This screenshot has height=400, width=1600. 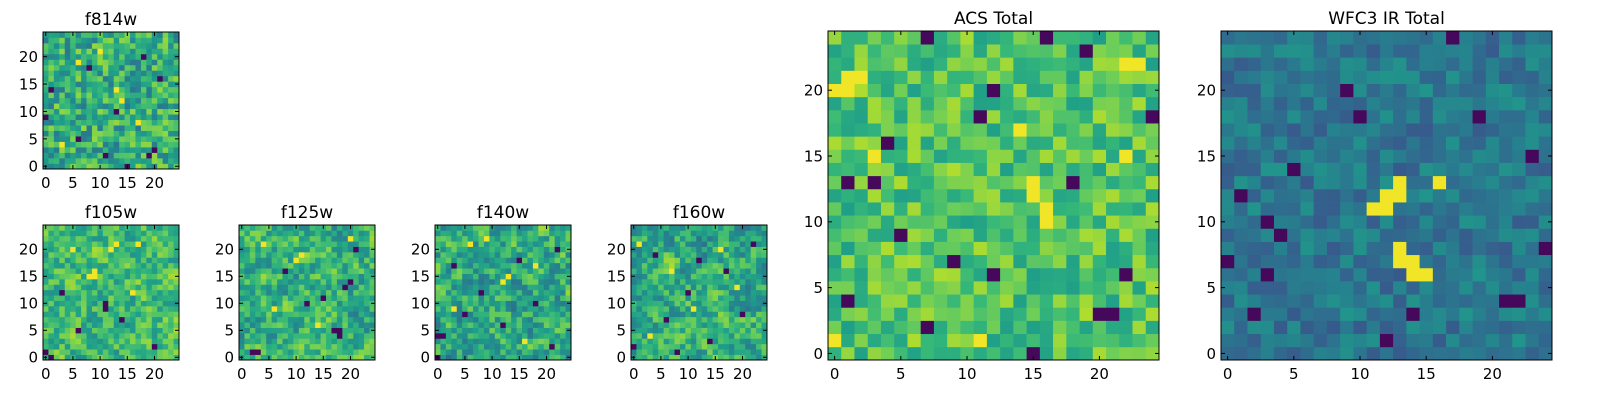 I want to click on y-tick-label: 10, so click(x=813, y=222).